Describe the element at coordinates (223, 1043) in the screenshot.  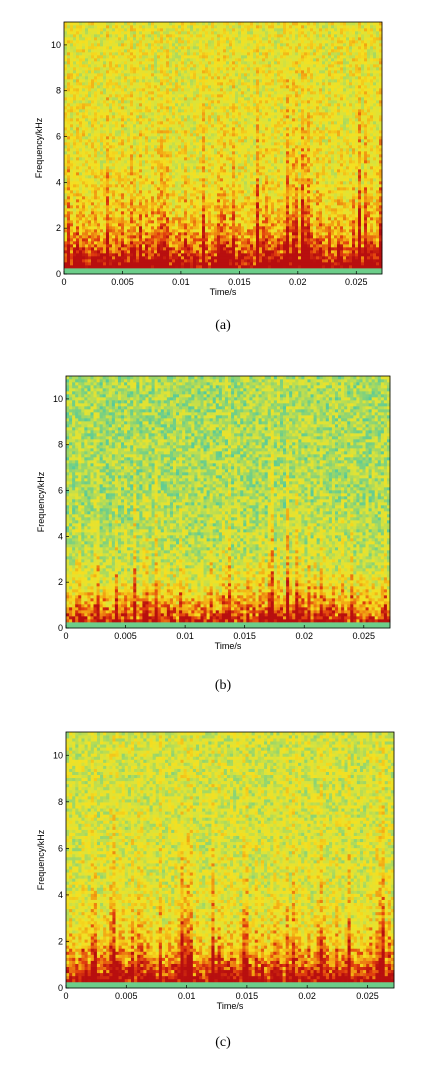
I see `panel-caption: (c)` at that location.